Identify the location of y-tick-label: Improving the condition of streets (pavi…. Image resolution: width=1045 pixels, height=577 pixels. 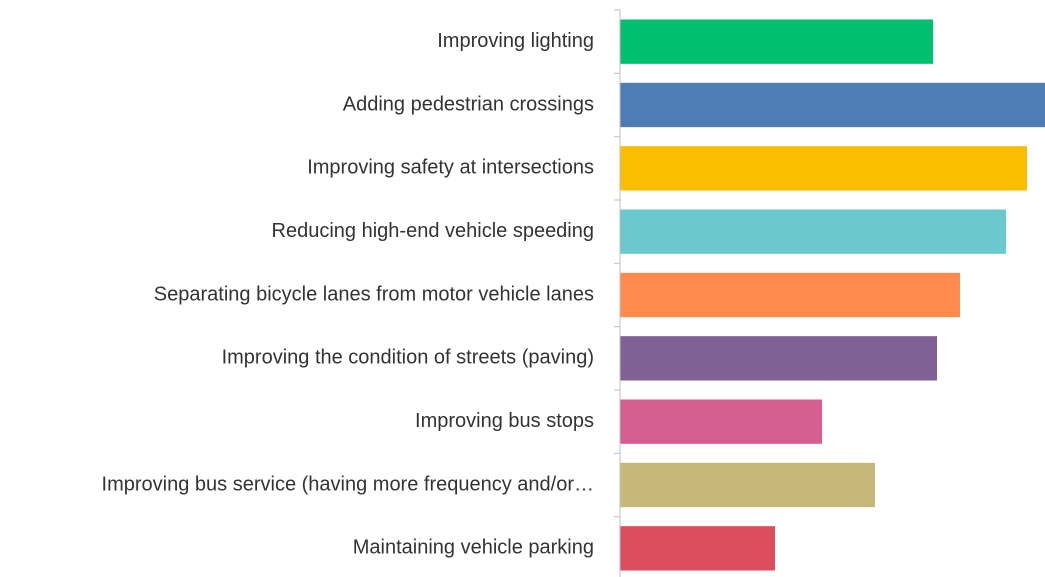
(408, 358).